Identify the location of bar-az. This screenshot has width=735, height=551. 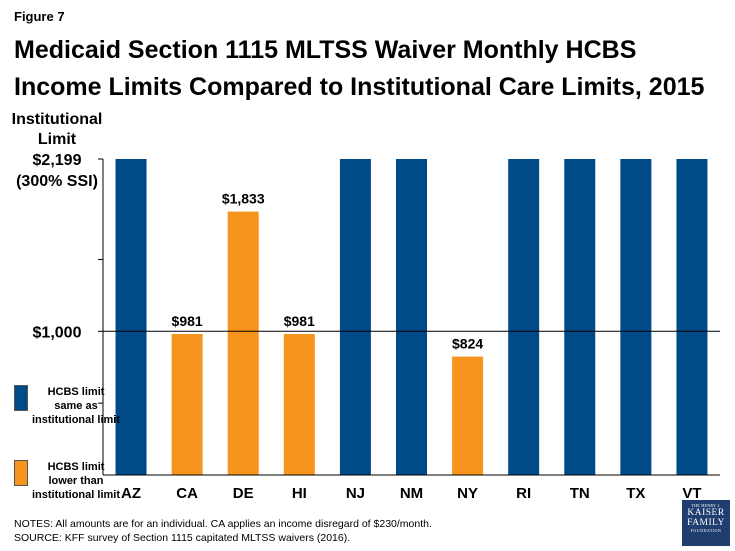
(131, 317).